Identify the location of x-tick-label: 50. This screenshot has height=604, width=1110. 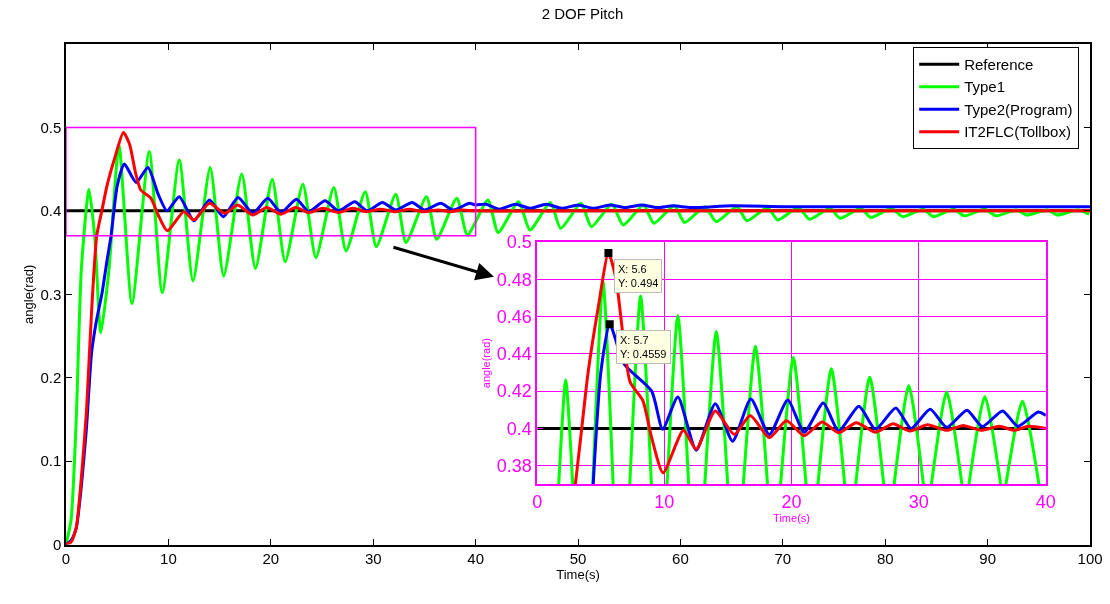
(578, 559).